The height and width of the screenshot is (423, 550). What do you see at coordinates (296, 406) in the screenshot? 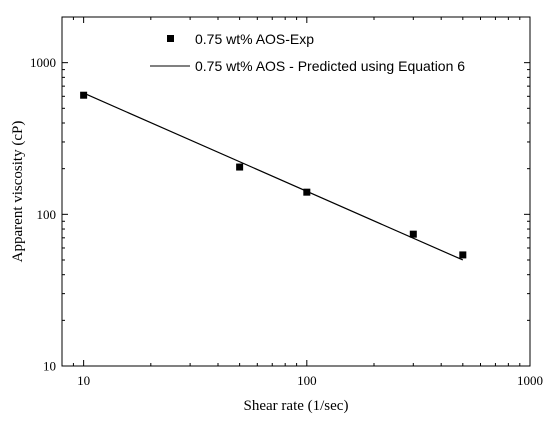
I see `x-axis-title: Shear rate (1/sec)` at bounding box center [296, 406].